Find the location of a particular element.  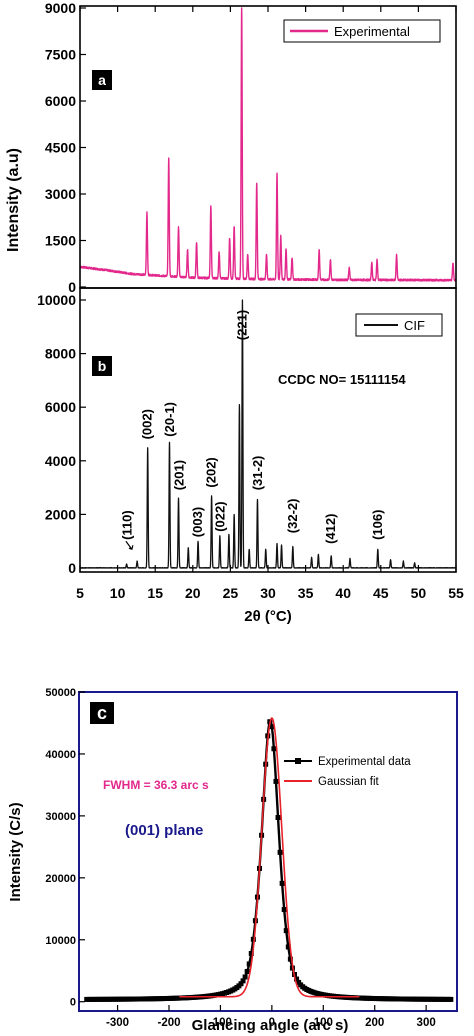

panel-c-legend-marker is located at coordinates (298, 761).